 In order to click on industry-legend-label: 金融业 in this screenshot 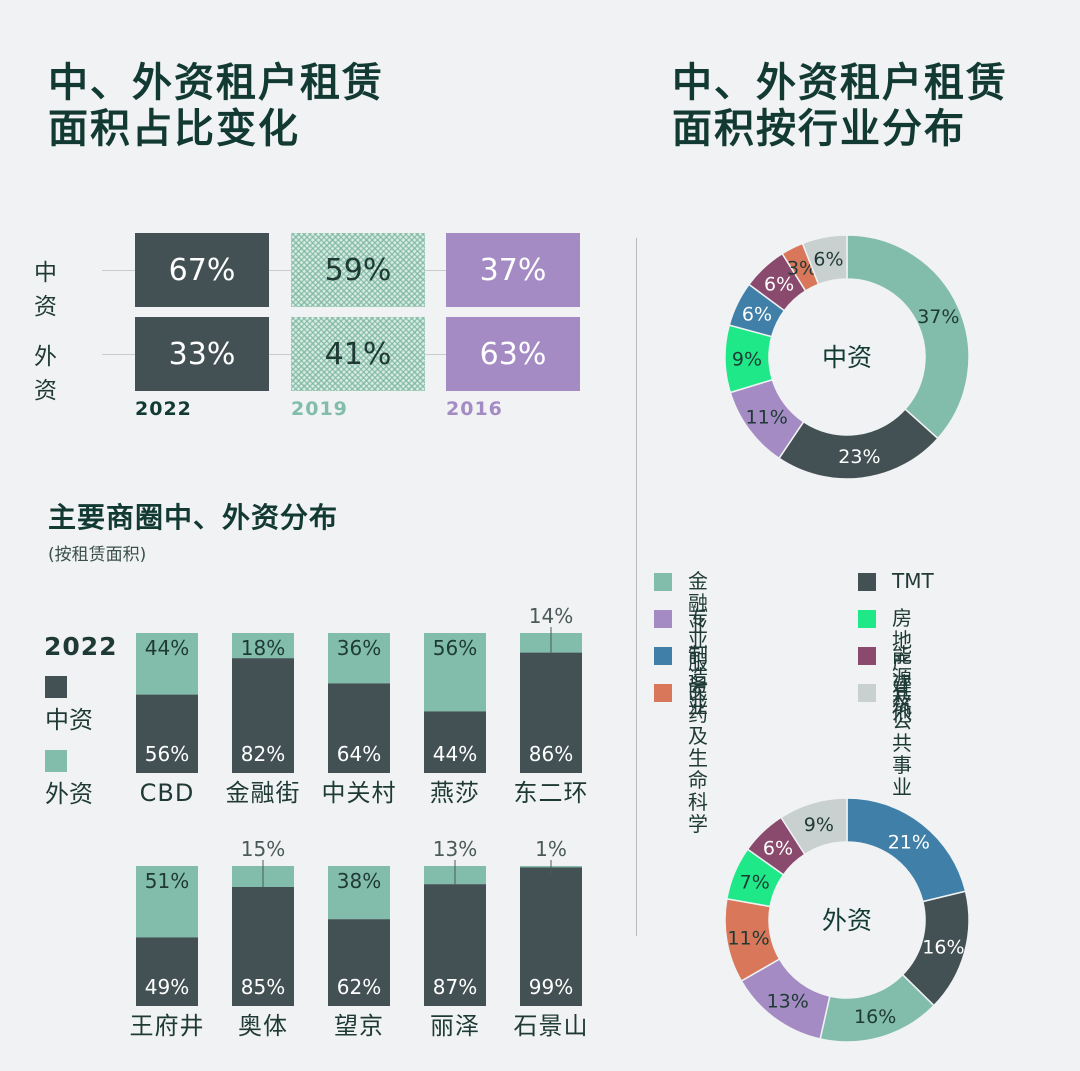, I will do `click(698, 603)`.